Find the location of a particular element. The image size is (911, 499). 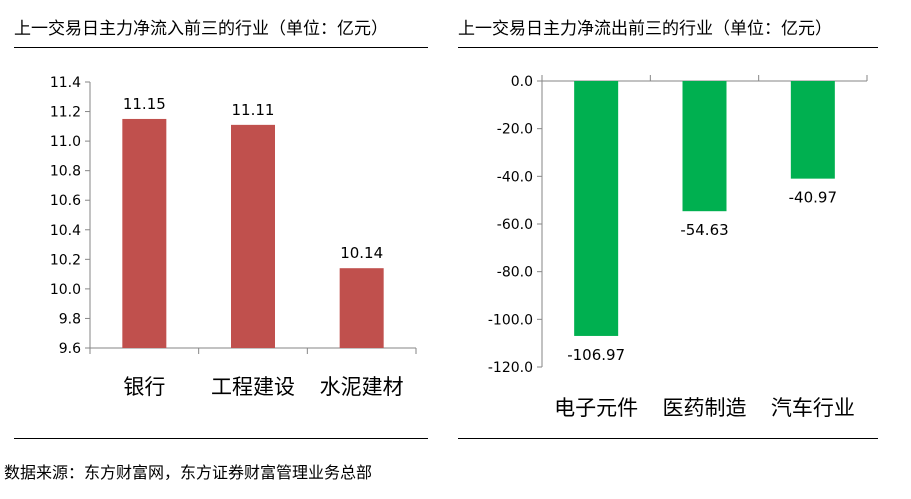

outflow-y-tick-label: -40.0 is located at coordinates (515, 177).